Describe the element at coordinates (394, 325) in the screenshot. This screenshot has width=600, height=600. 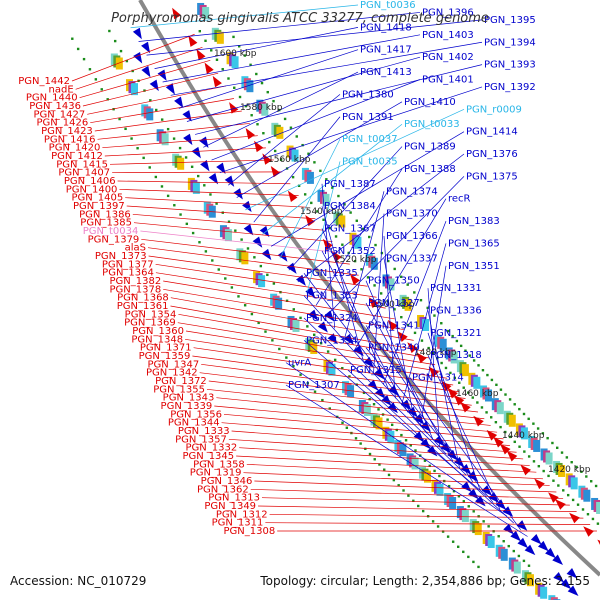
I see `right-gene-label: PGN_1341` at that location.